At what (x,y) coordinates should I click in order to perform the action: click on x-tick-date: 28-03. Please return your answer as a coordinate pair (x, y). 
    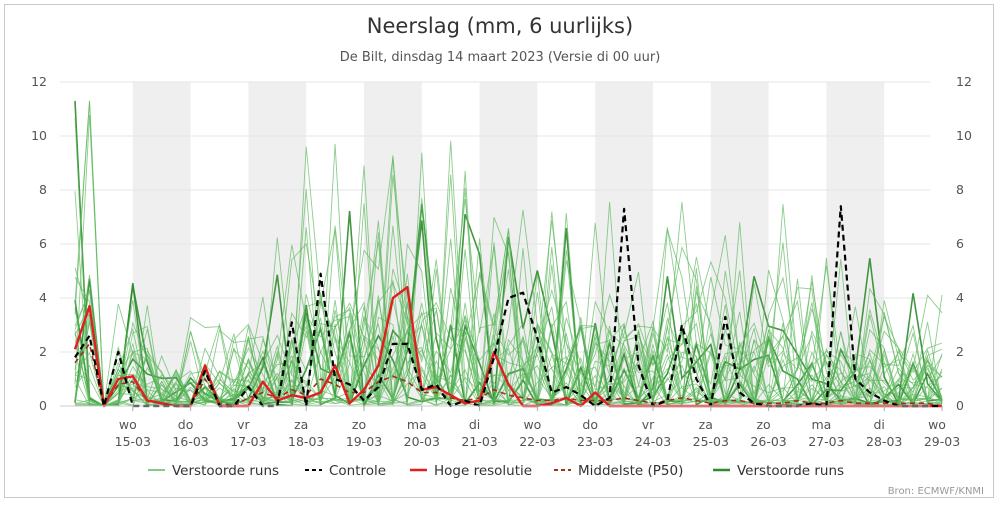
    Looking at the image, I should click on (884, 441).